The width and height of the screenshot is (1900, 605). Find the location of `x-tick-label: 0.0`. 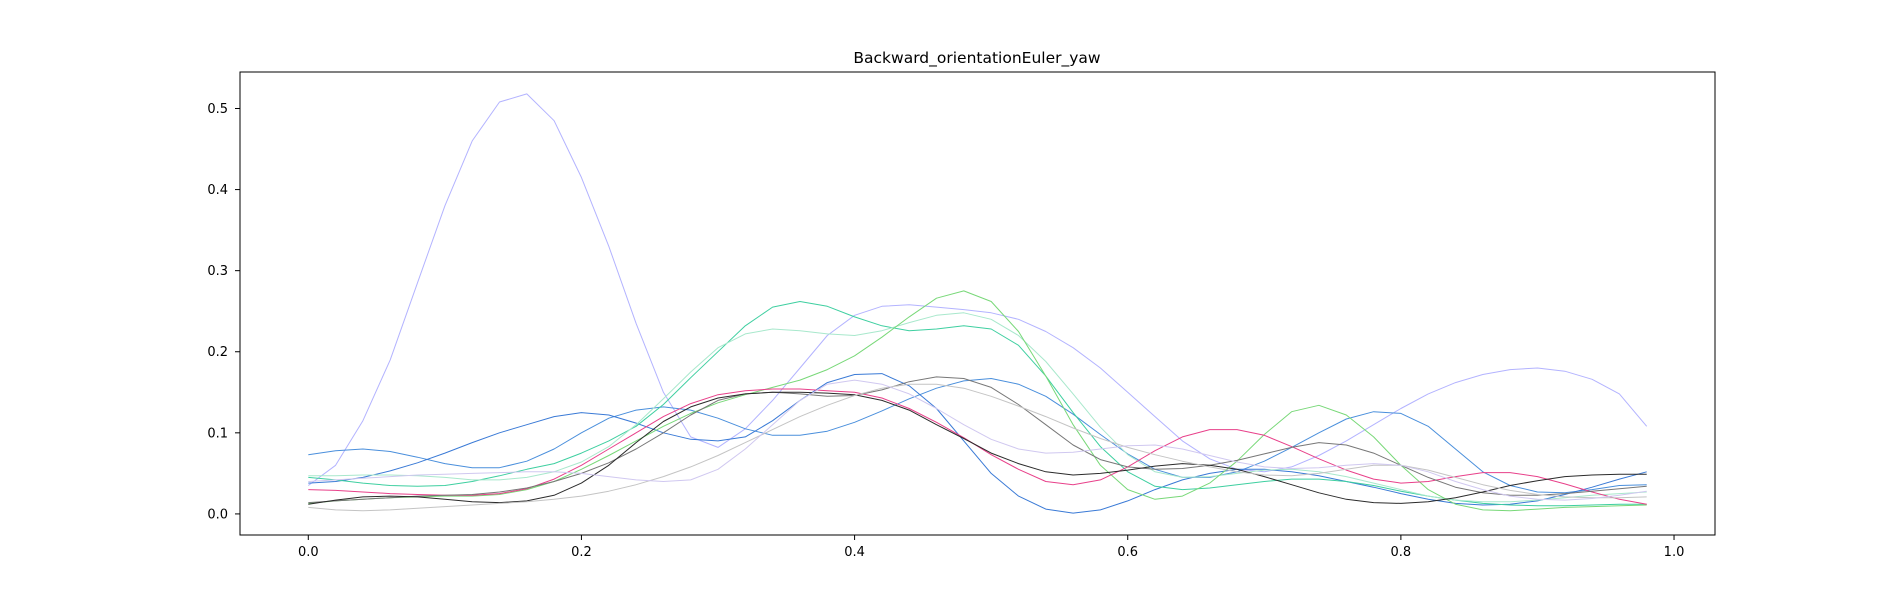

x-tick-label: 0.0 is located at coordinates (308, 552).